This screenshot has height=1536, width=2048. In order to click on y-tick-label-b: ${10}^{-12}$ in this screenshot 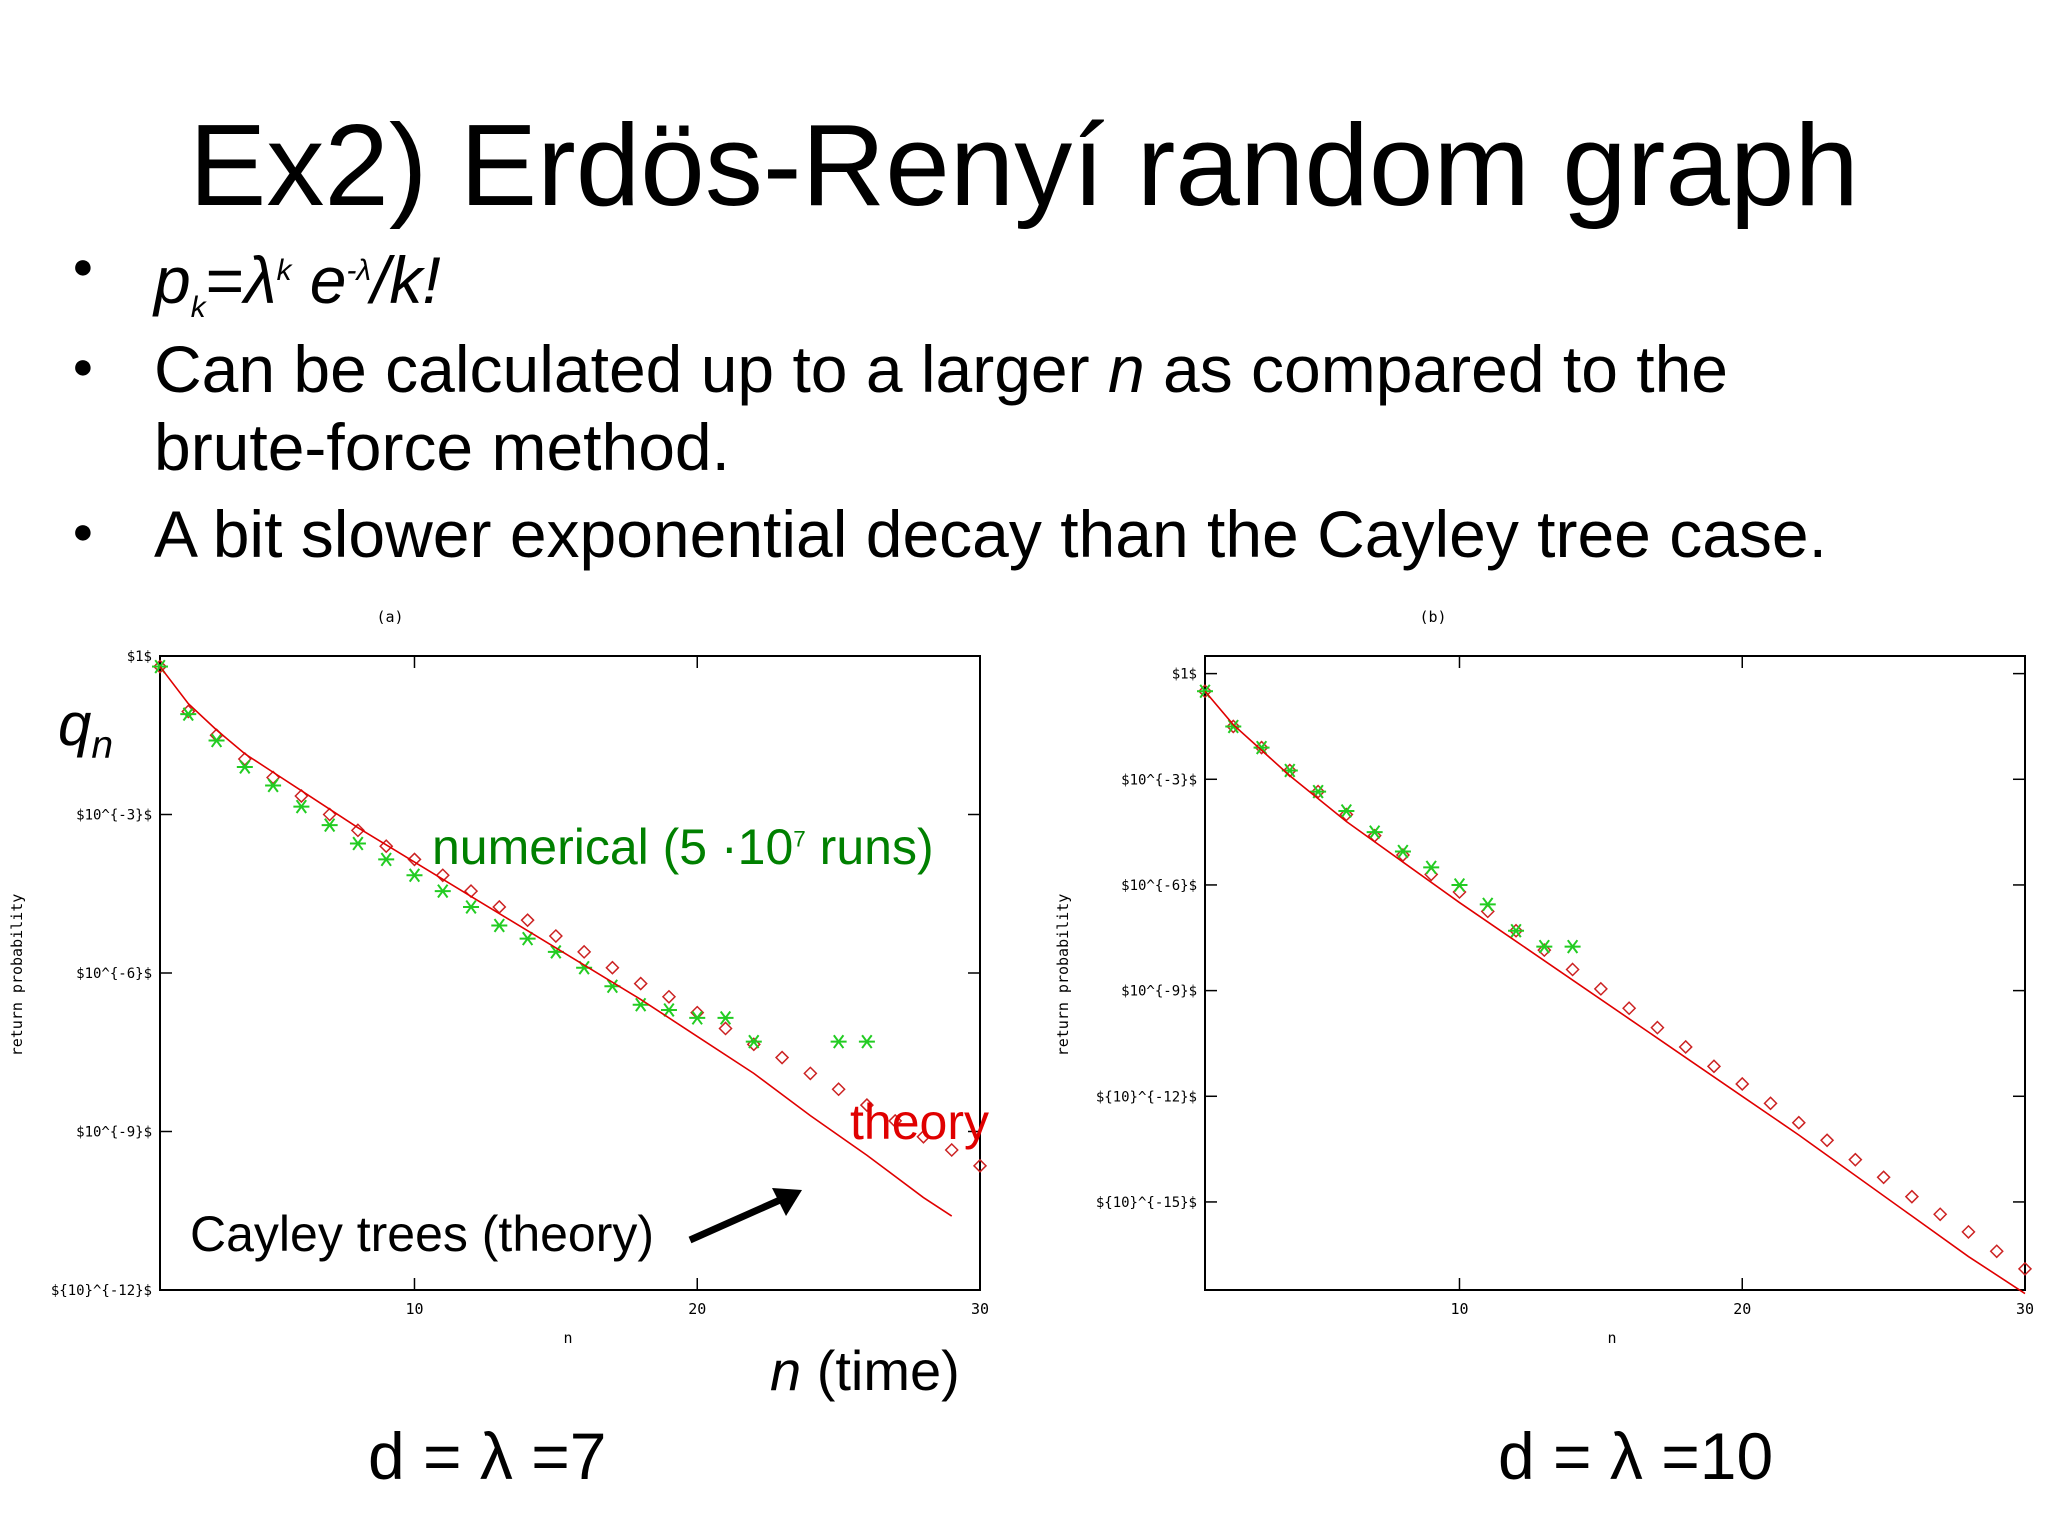, I will do `click(1146, 1097)`.